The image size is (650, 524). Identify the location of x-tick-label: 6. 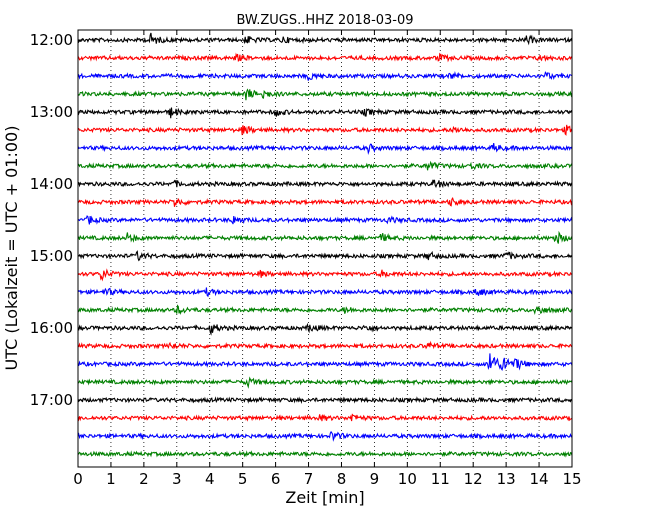
(276, 479).